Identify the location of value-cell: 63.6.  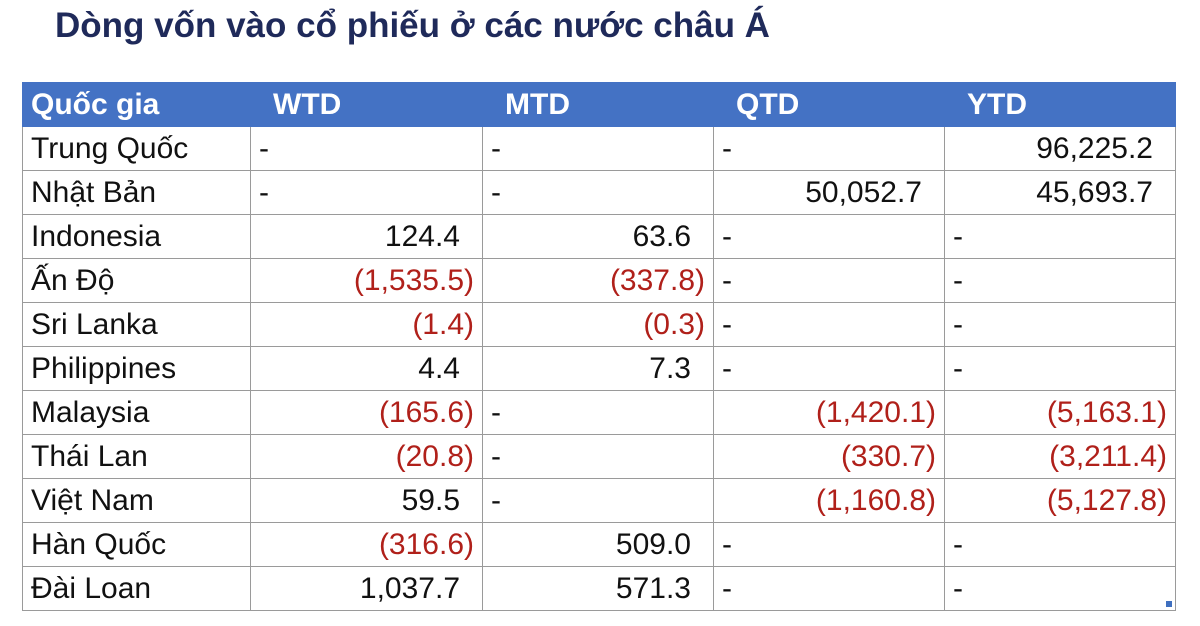
(598, 236).